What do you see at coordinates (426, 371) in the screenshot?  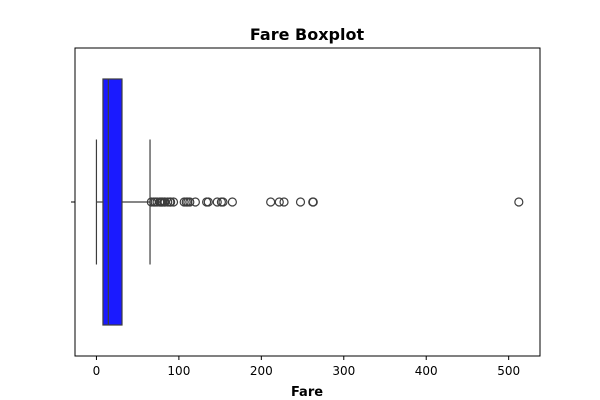 I see `x-tick-label: 400` at bounding box center [426, 371].